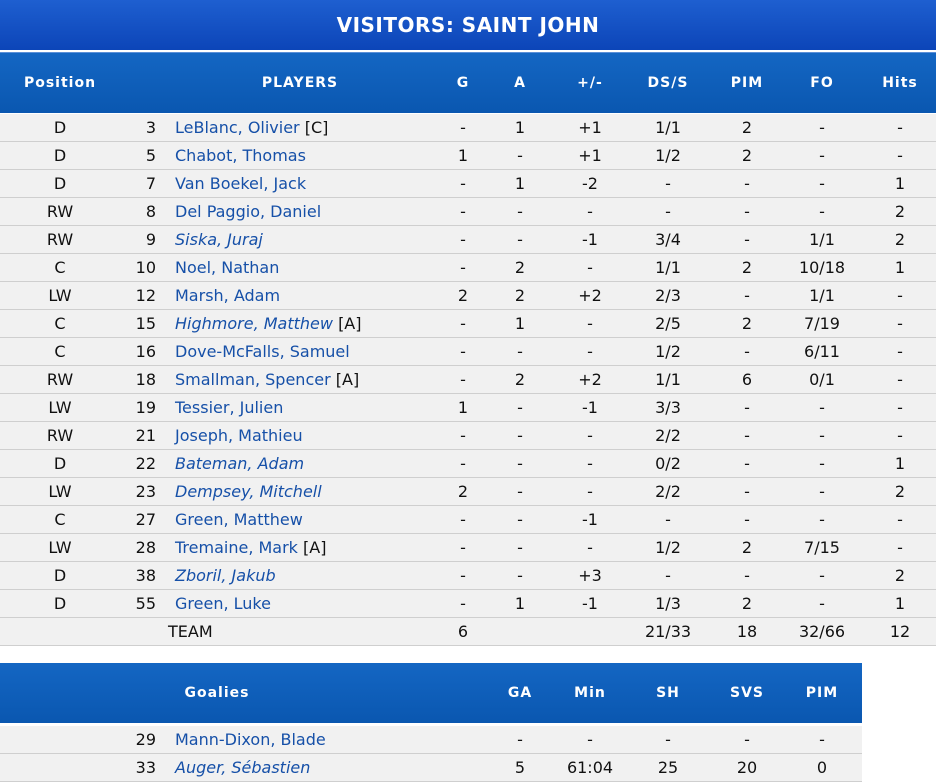 This screenshot has height=782, width=936. I want to click on player-name-cell: Tremaine, Mark [A], so click(305, 547).